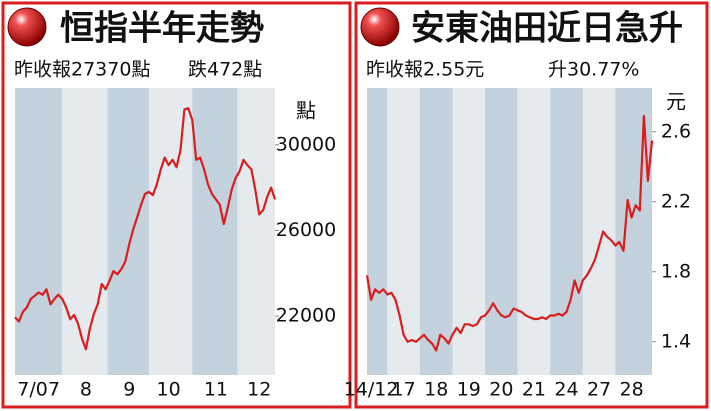 The image size is (711, 411). What do you see at coordinates (169, 390) in the screenshot?
I see `x-tick-label: 10` at bounding box center [169, 390].